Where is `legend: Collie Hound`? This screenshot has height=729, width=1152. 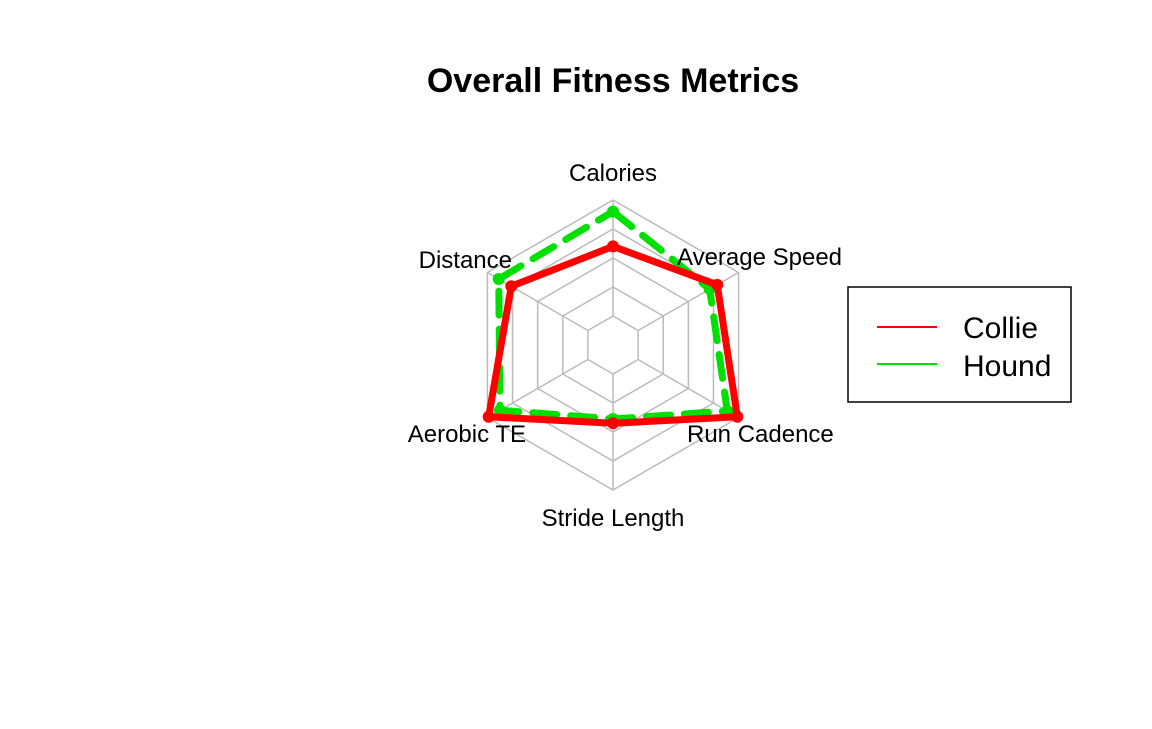
legend: Collie Hound is located at coordinates (959, 344).